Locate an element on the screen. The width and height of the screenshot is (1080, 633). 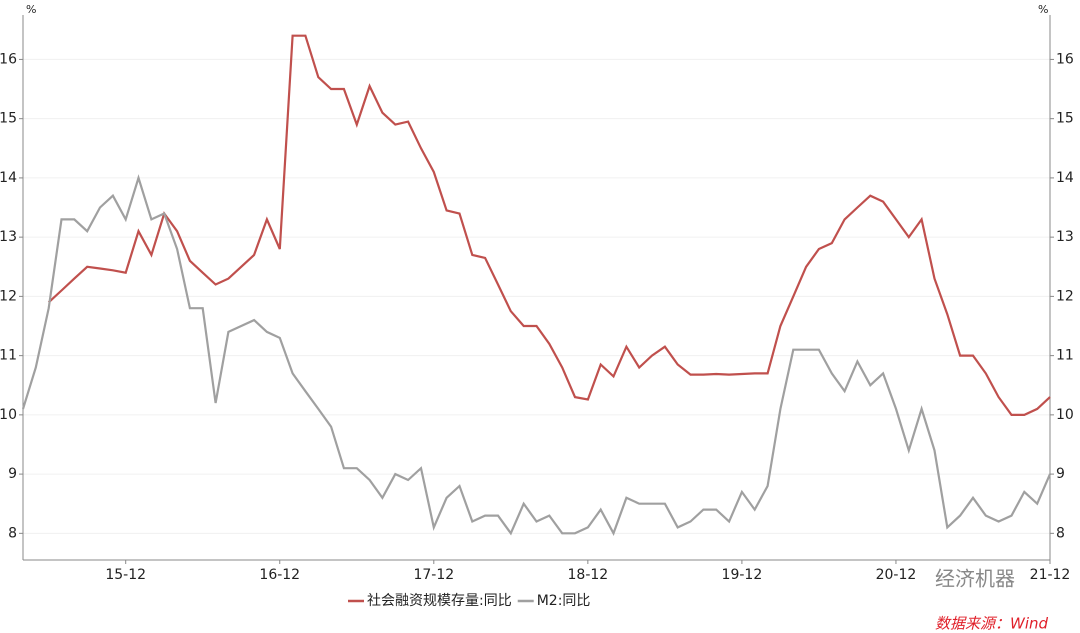
y-unit: % is located at coordinates (31, 9).